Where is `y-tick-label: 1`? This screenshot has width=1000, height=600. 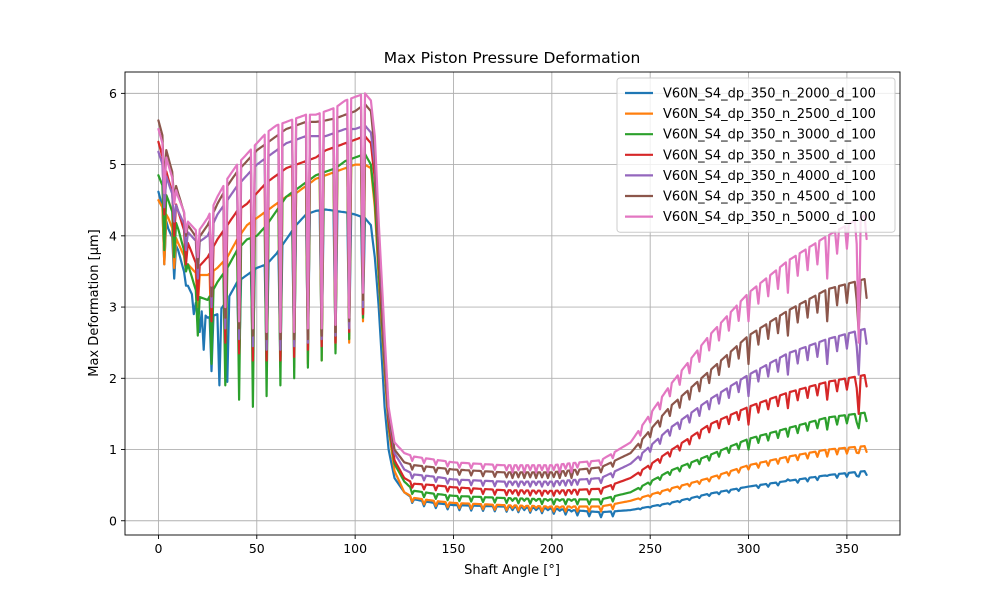
y-tick-label: 1 is located at coordinates (113, 449).